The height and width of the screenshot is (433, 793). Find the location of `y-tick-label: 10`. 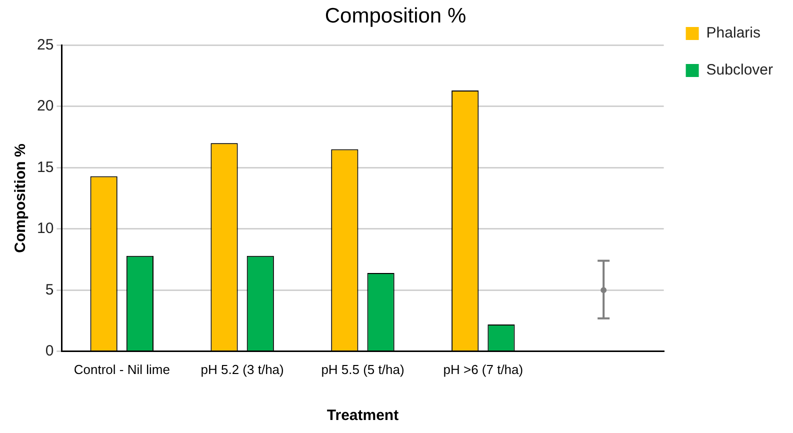

y-tick-label: 10 is located at coordinates (45, 229).